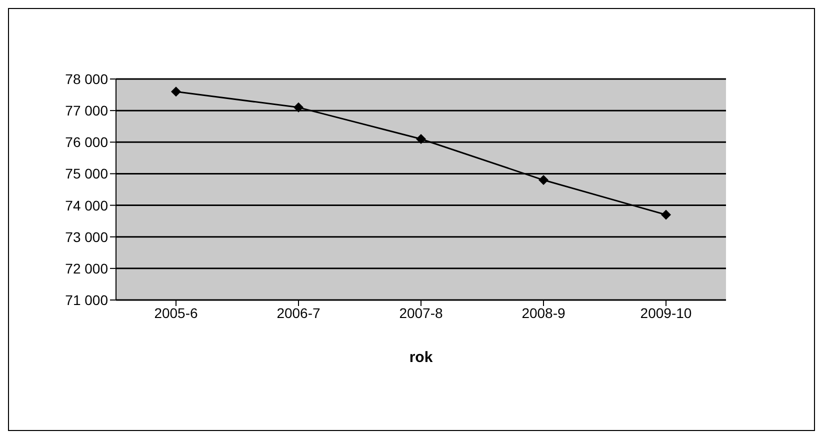 This screenshot has width=823, height=439. Describe the element at coordinates (86, 300) in the screenshot. I see `y-tick-label: 71 000` at that location.